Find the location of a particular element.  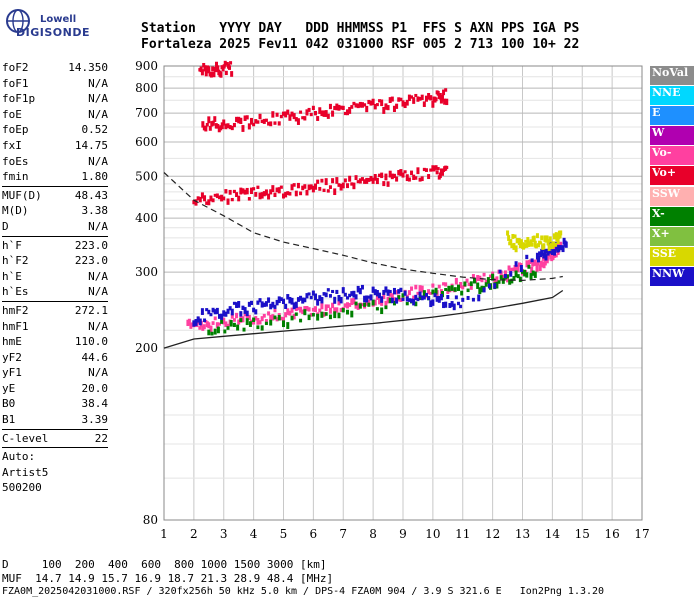

param-row: MUF(D) 48.43 is located at coordinates (55, 196).